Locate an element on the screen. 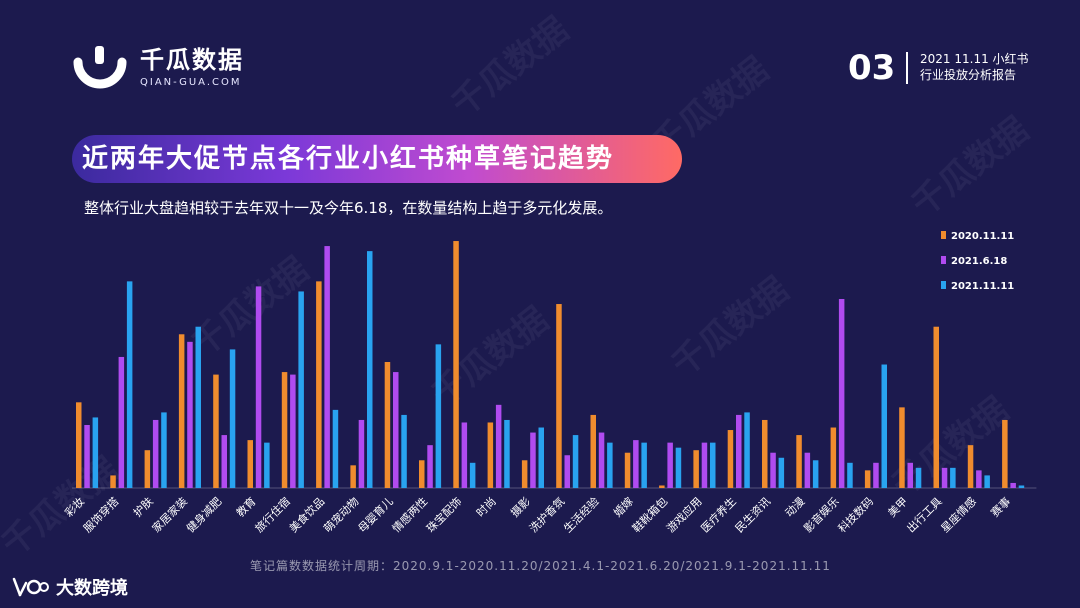 The image size is (1080, 608). bar-2020.11.11-婚嫁 is located at coordinates (627, 470).